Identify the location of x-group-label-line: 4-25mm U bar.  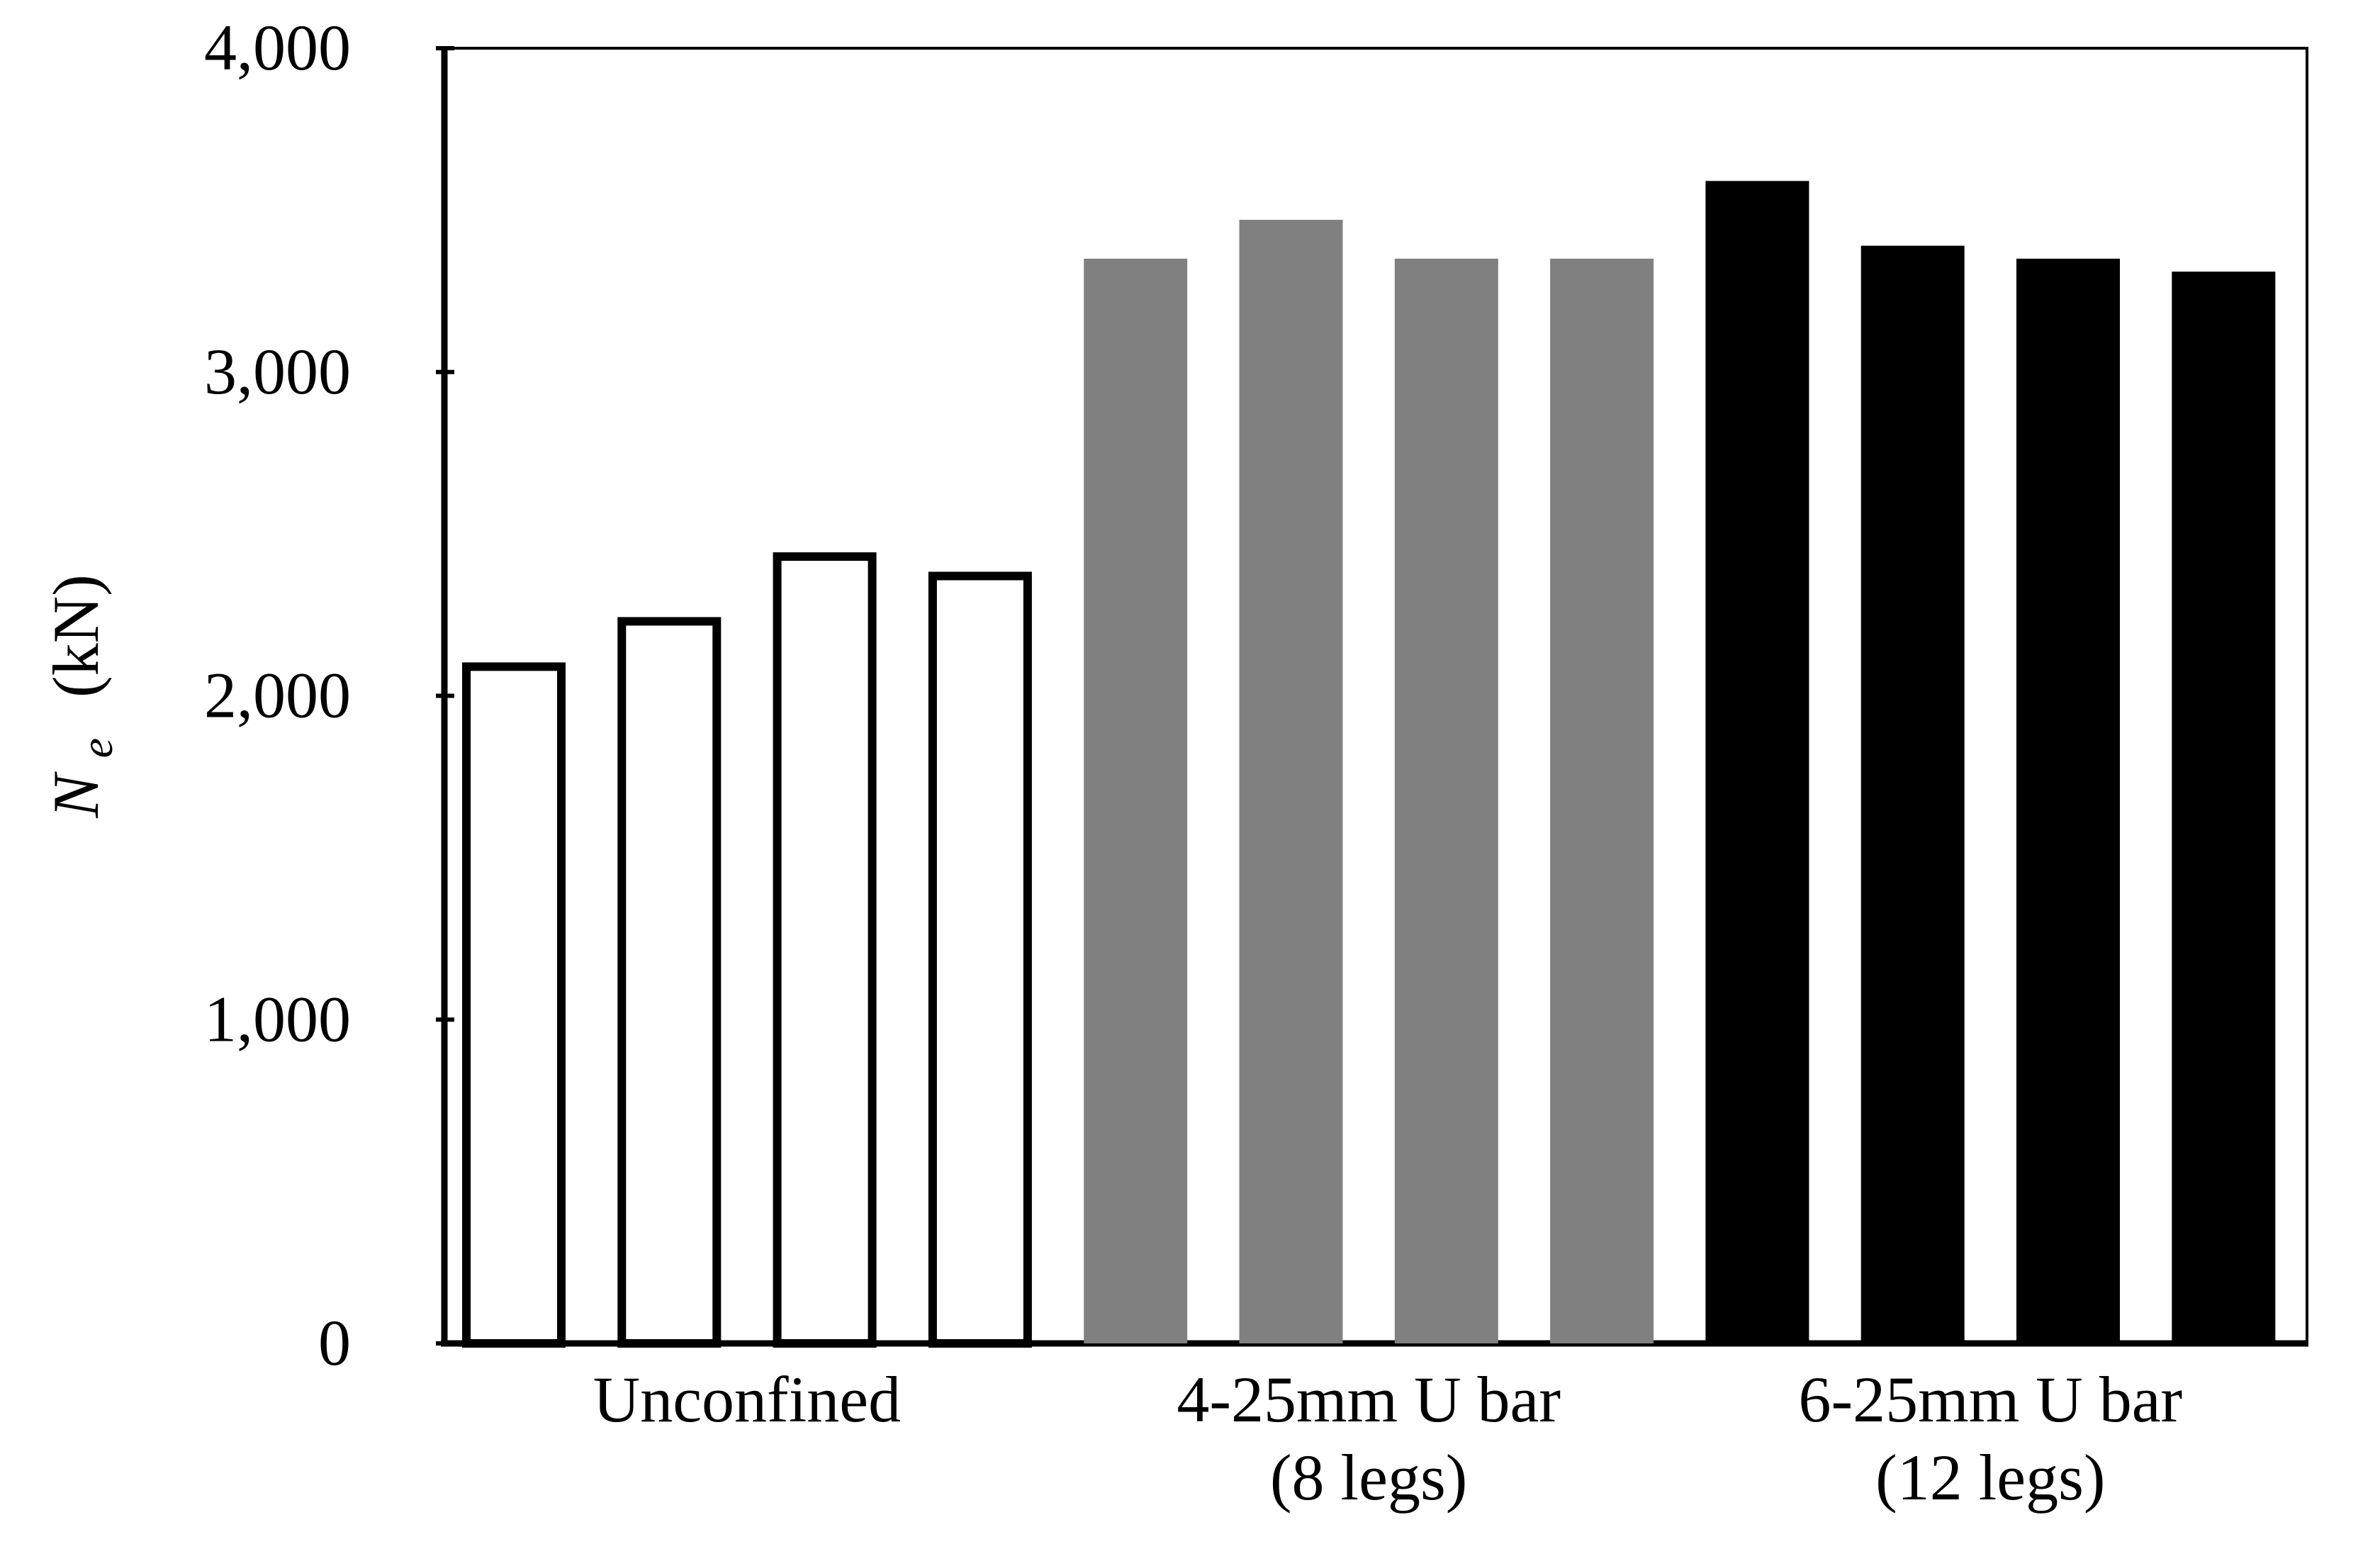
(1369, 1399).